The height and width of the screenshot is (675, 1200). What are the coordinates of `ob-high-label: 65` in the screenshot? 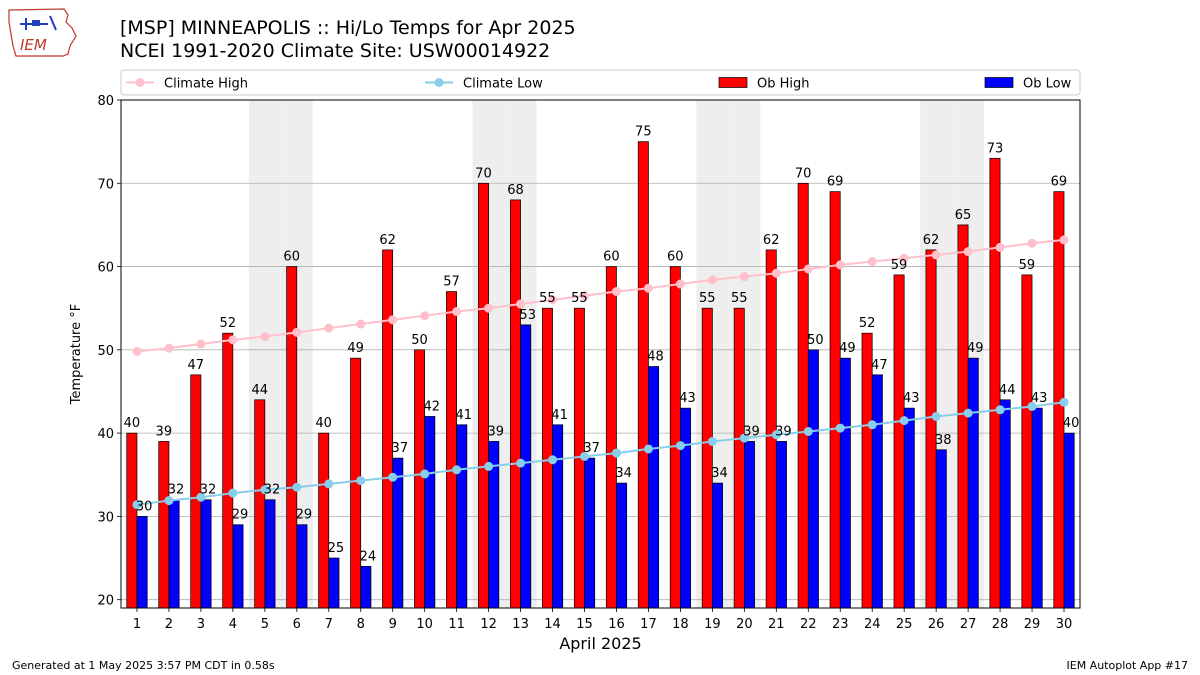 It's located at (963, 215).